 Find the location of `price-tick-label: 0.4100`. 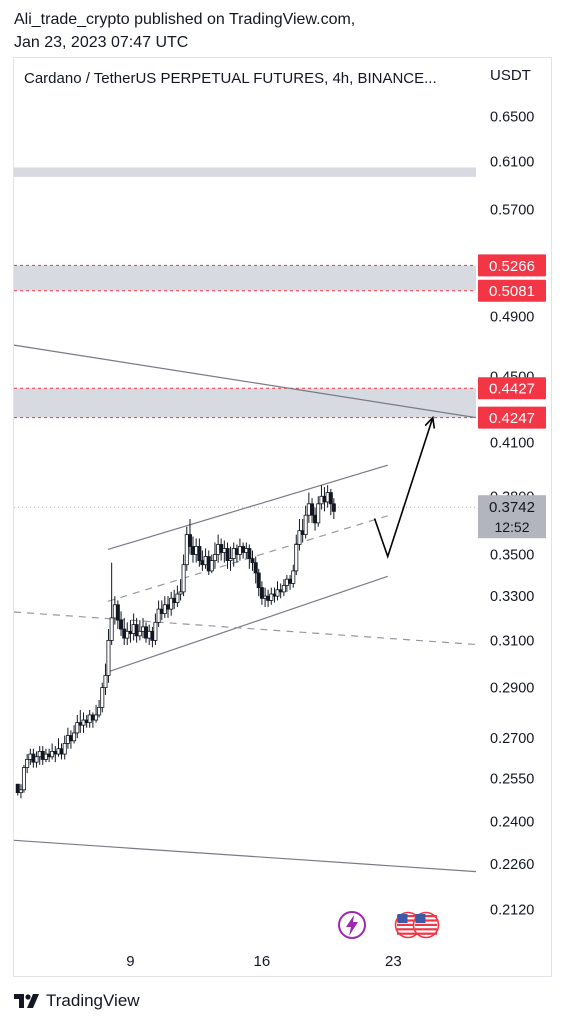

price-tick-label: 0.4100 is located at coordinates (512, 444).